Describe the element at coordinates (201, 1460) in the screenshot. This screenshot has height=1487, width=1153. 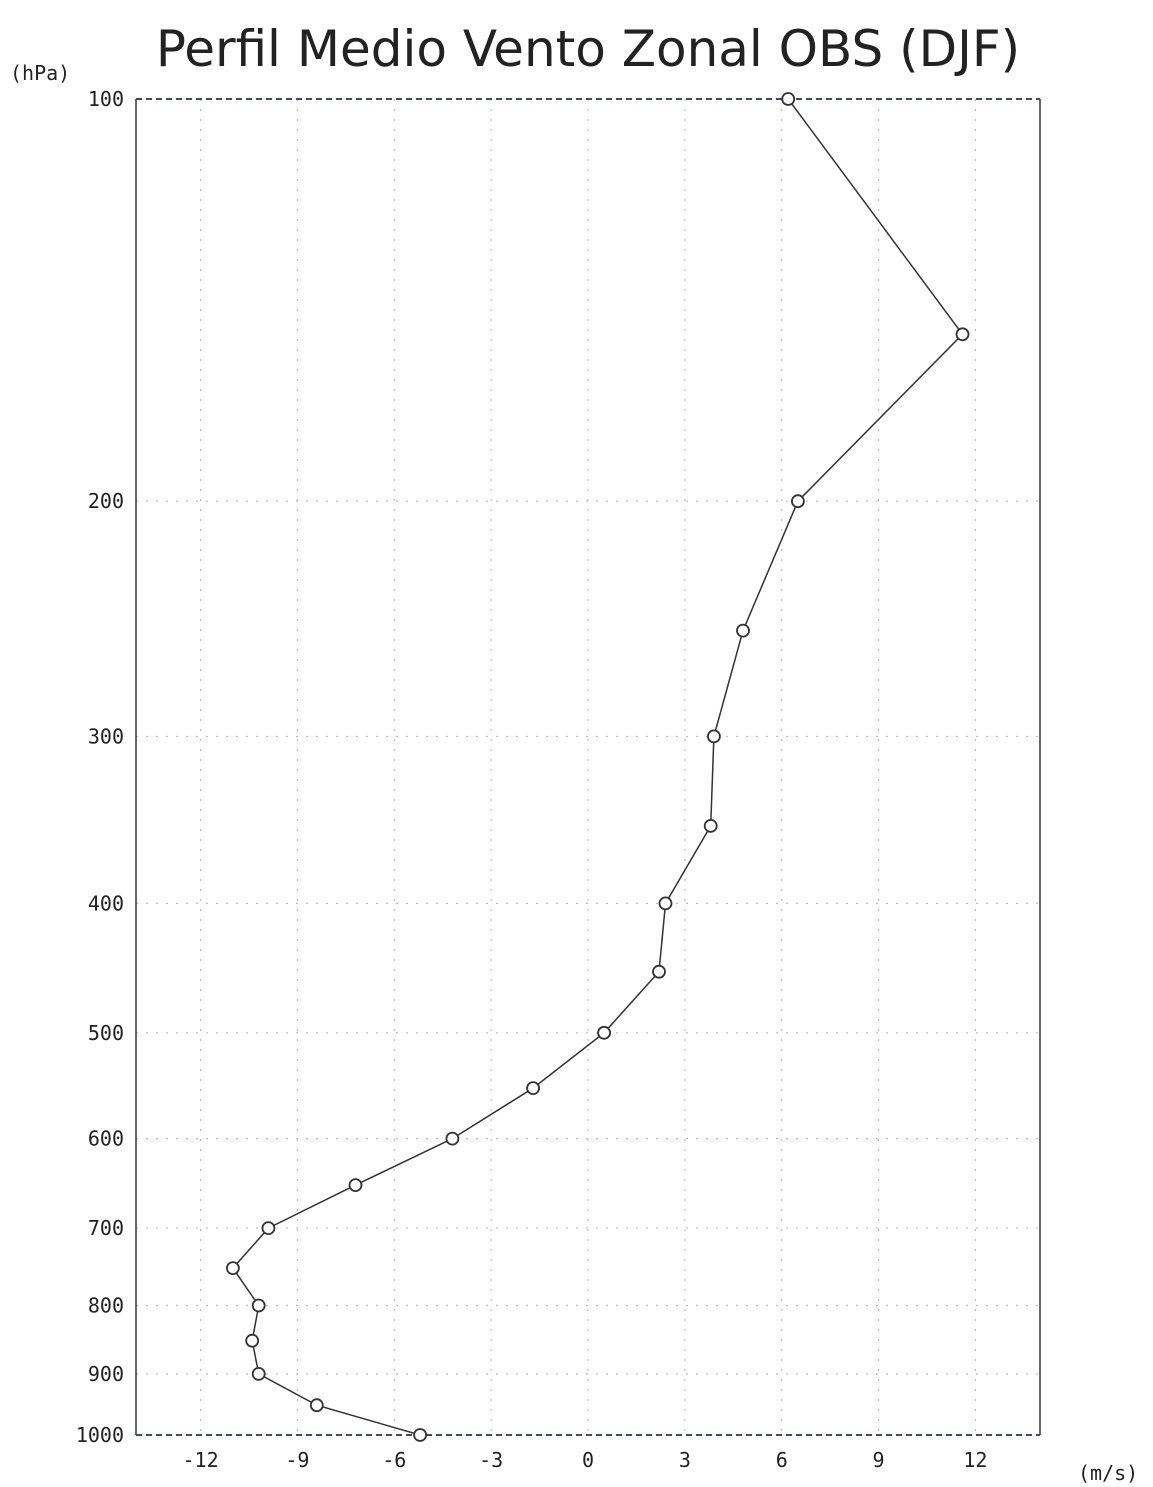
I see `x-tick-label: -12` at that location.